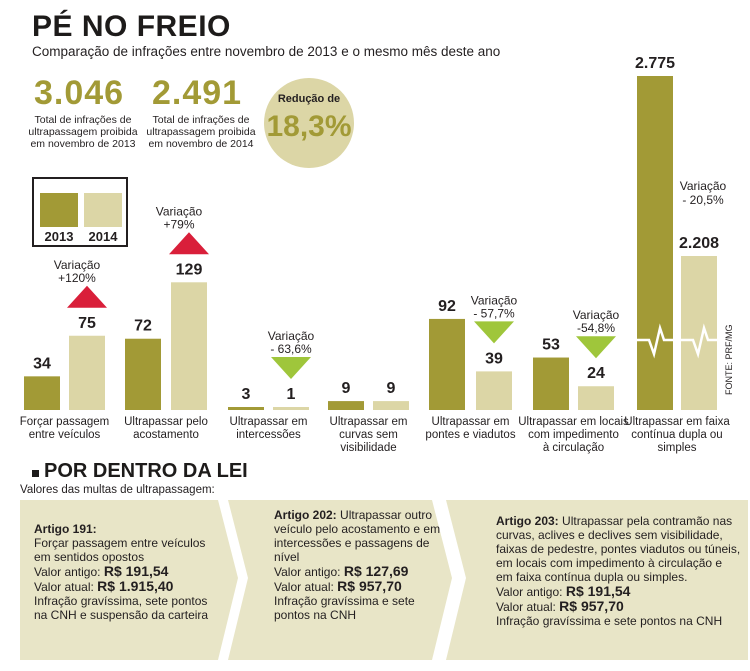  Describe the element at coordinates (87, 323) in the screenshot. I see `value-label-2014-forcar-passagem-entre-veiculos: 75` at that location.